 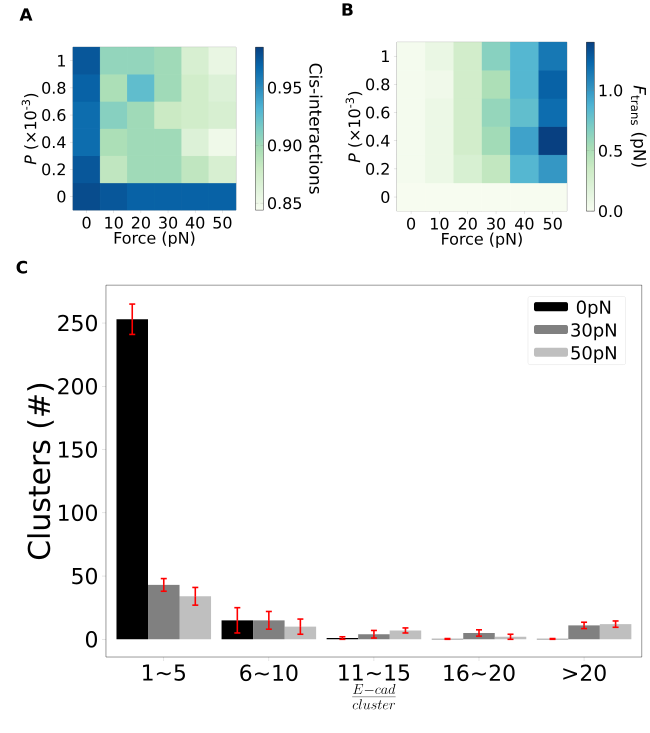 What do you see at coordinates (316, 129) in the screenshot?
I see `color-bar-title: Cis-interactions` at bounding box center [316, 129].